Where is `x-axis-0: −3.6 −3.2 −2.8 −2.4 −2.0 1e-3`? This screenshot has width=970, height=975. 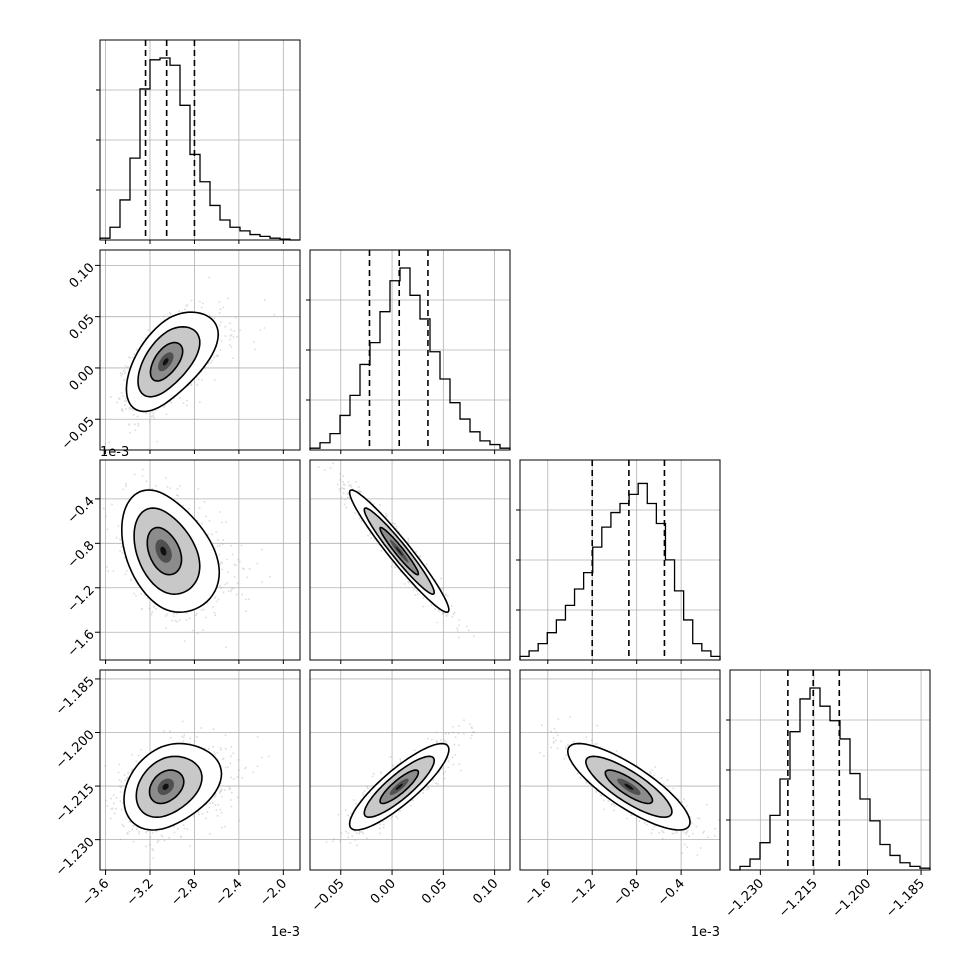
x-axis-0: −3.6 −3.2 −2.8 −2.4 −2.0 1e-3 is located at coordinates (189, 905).